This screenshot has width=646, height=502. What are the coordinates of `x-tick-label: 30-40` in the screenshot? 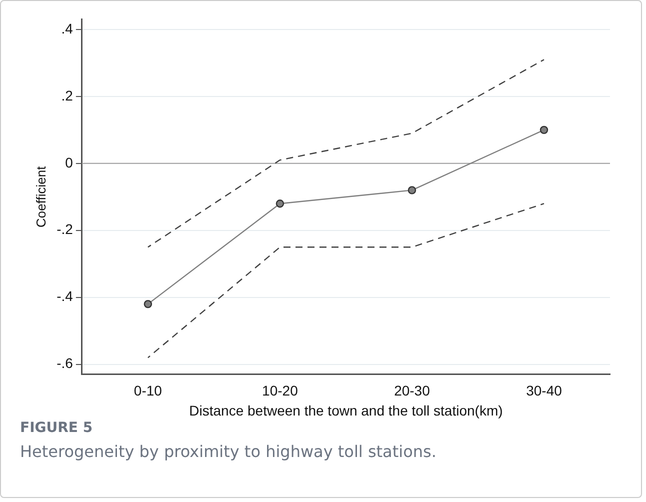 It's located at (544, 390).